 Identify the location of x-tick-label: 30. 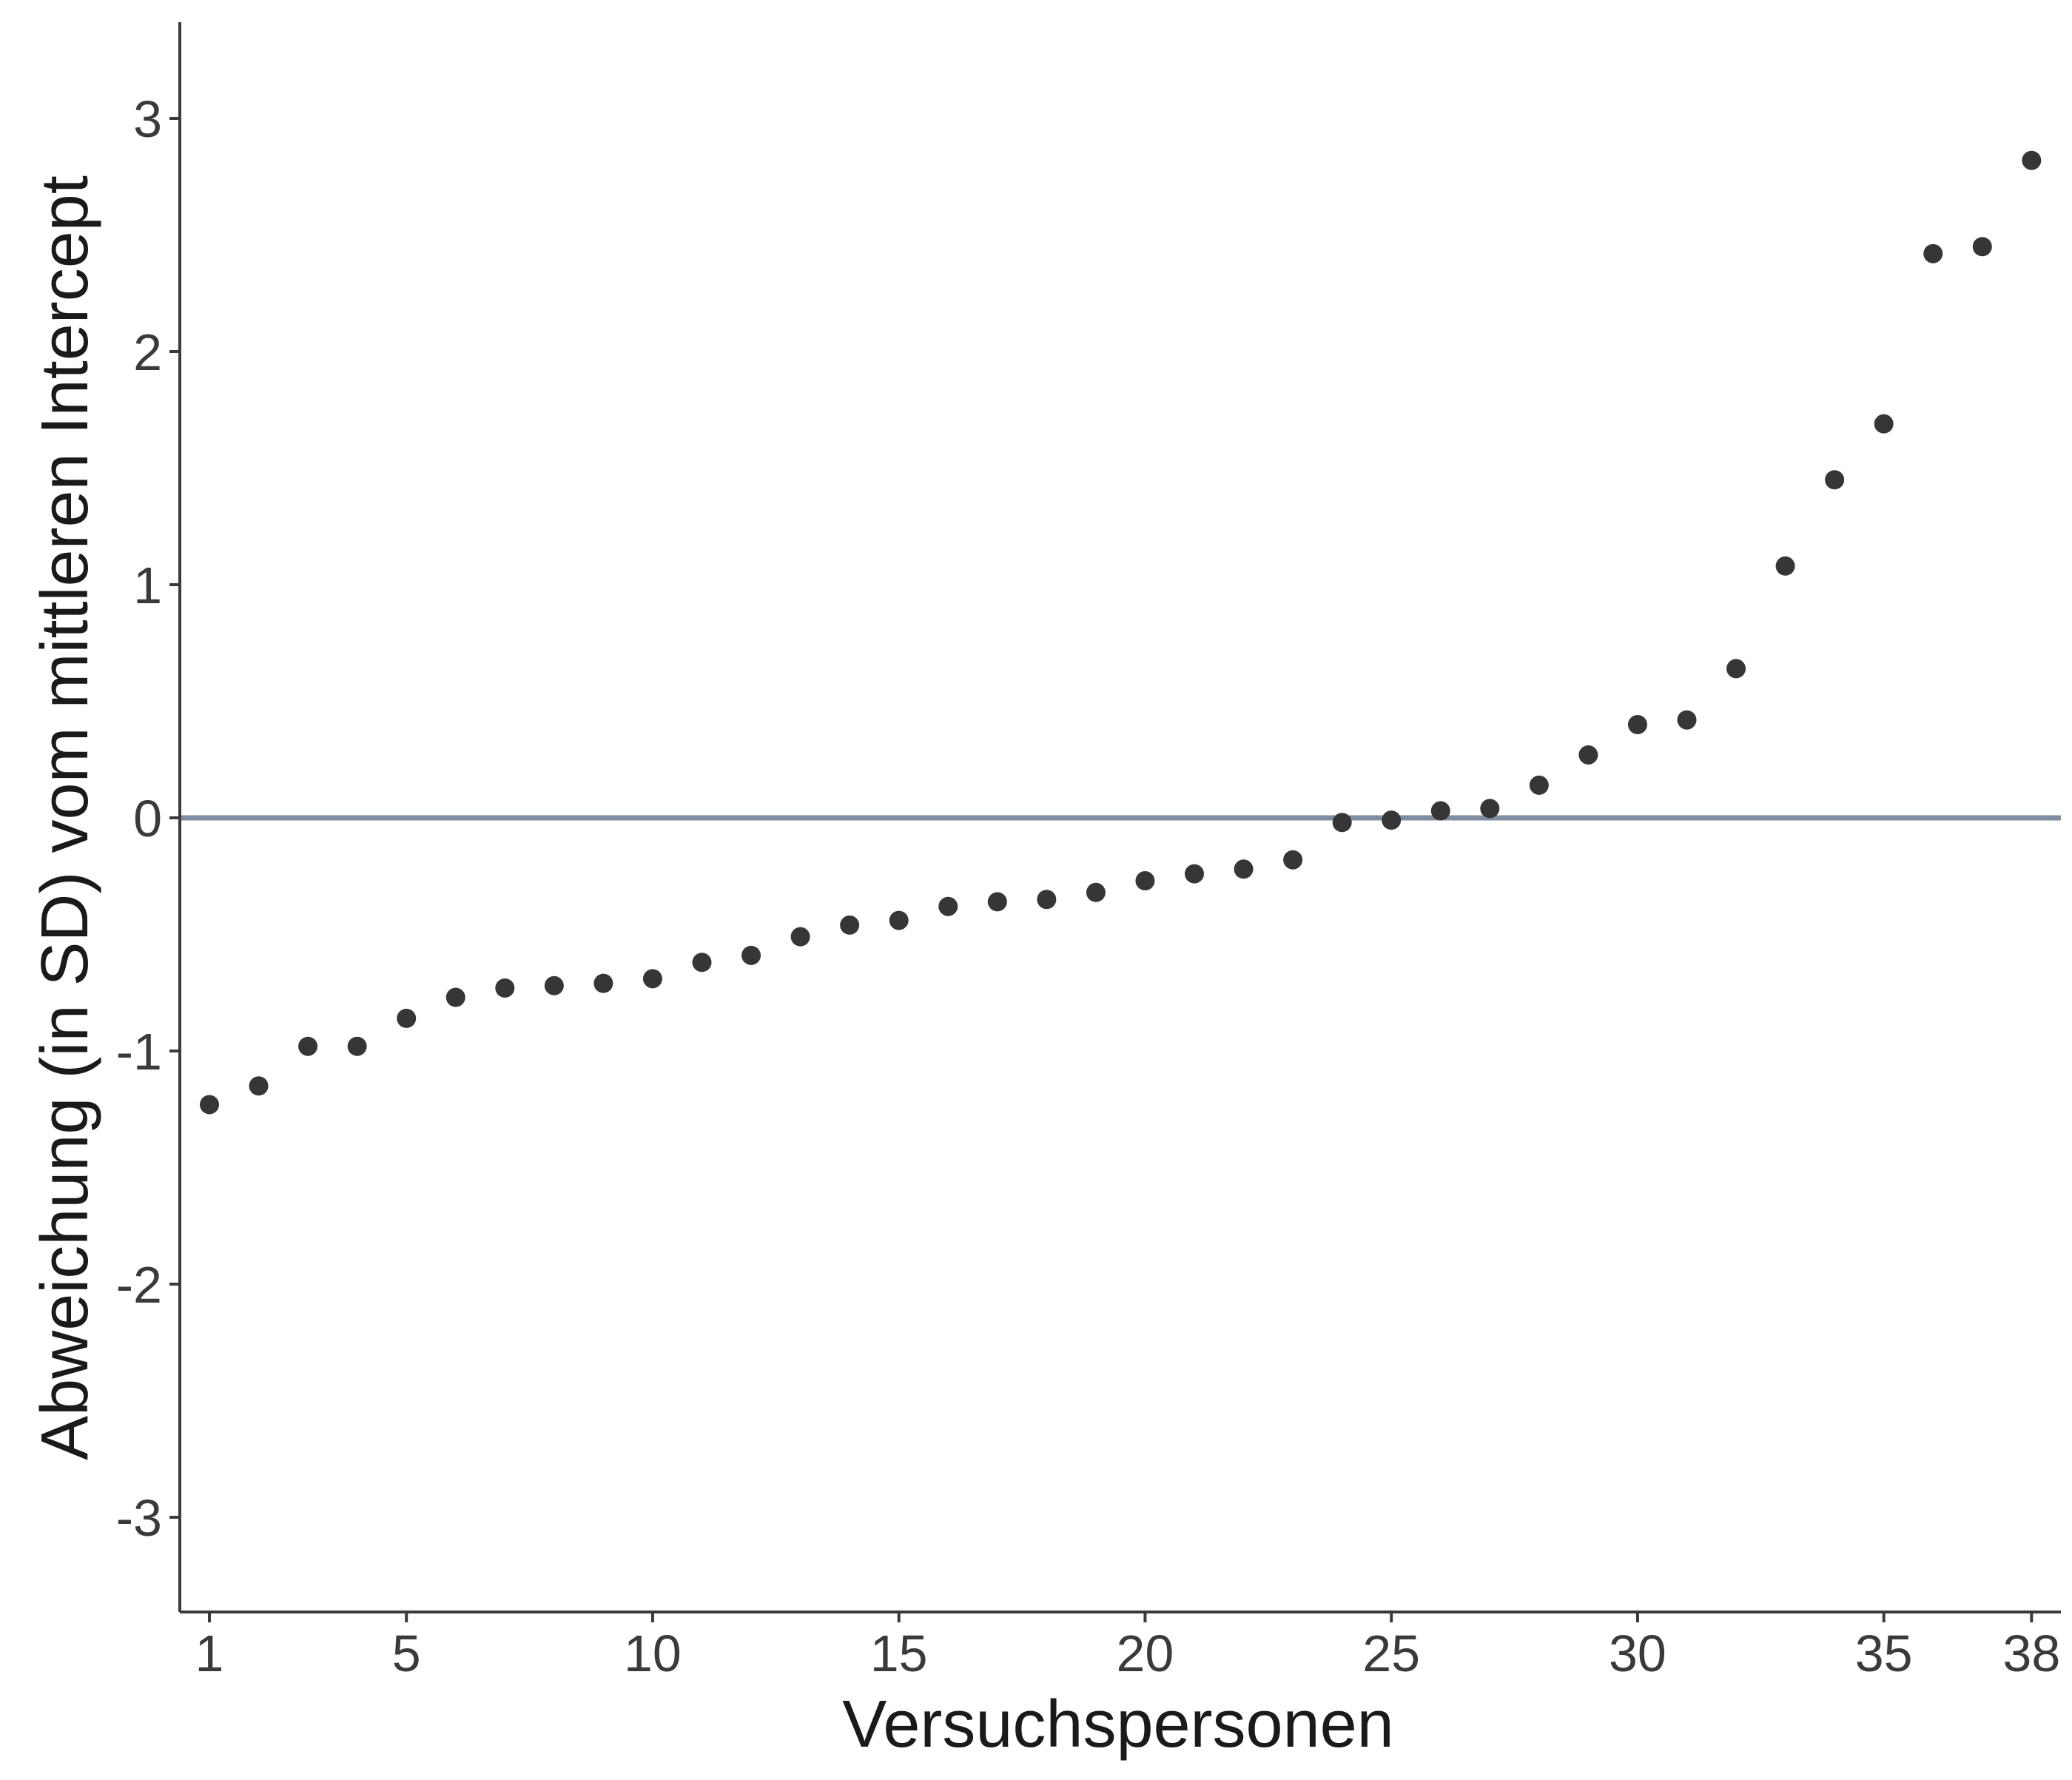
(1637, 1653).